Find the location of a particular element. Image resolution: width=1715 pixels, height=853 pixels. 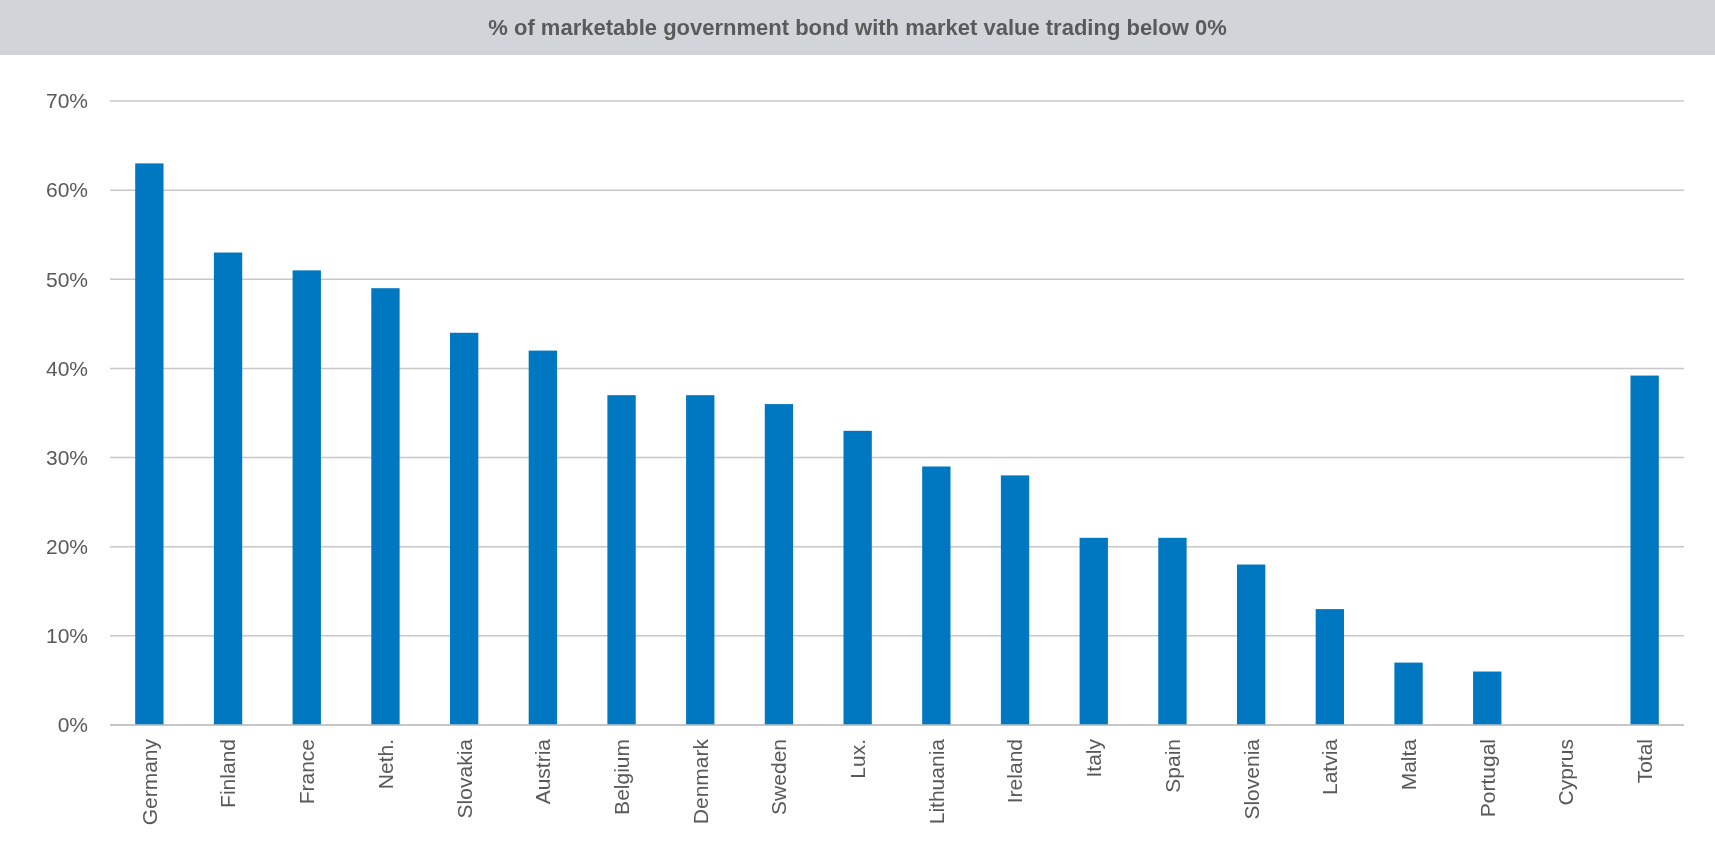

x-tick-label: Latvia is located at coordinates (1330, 767).